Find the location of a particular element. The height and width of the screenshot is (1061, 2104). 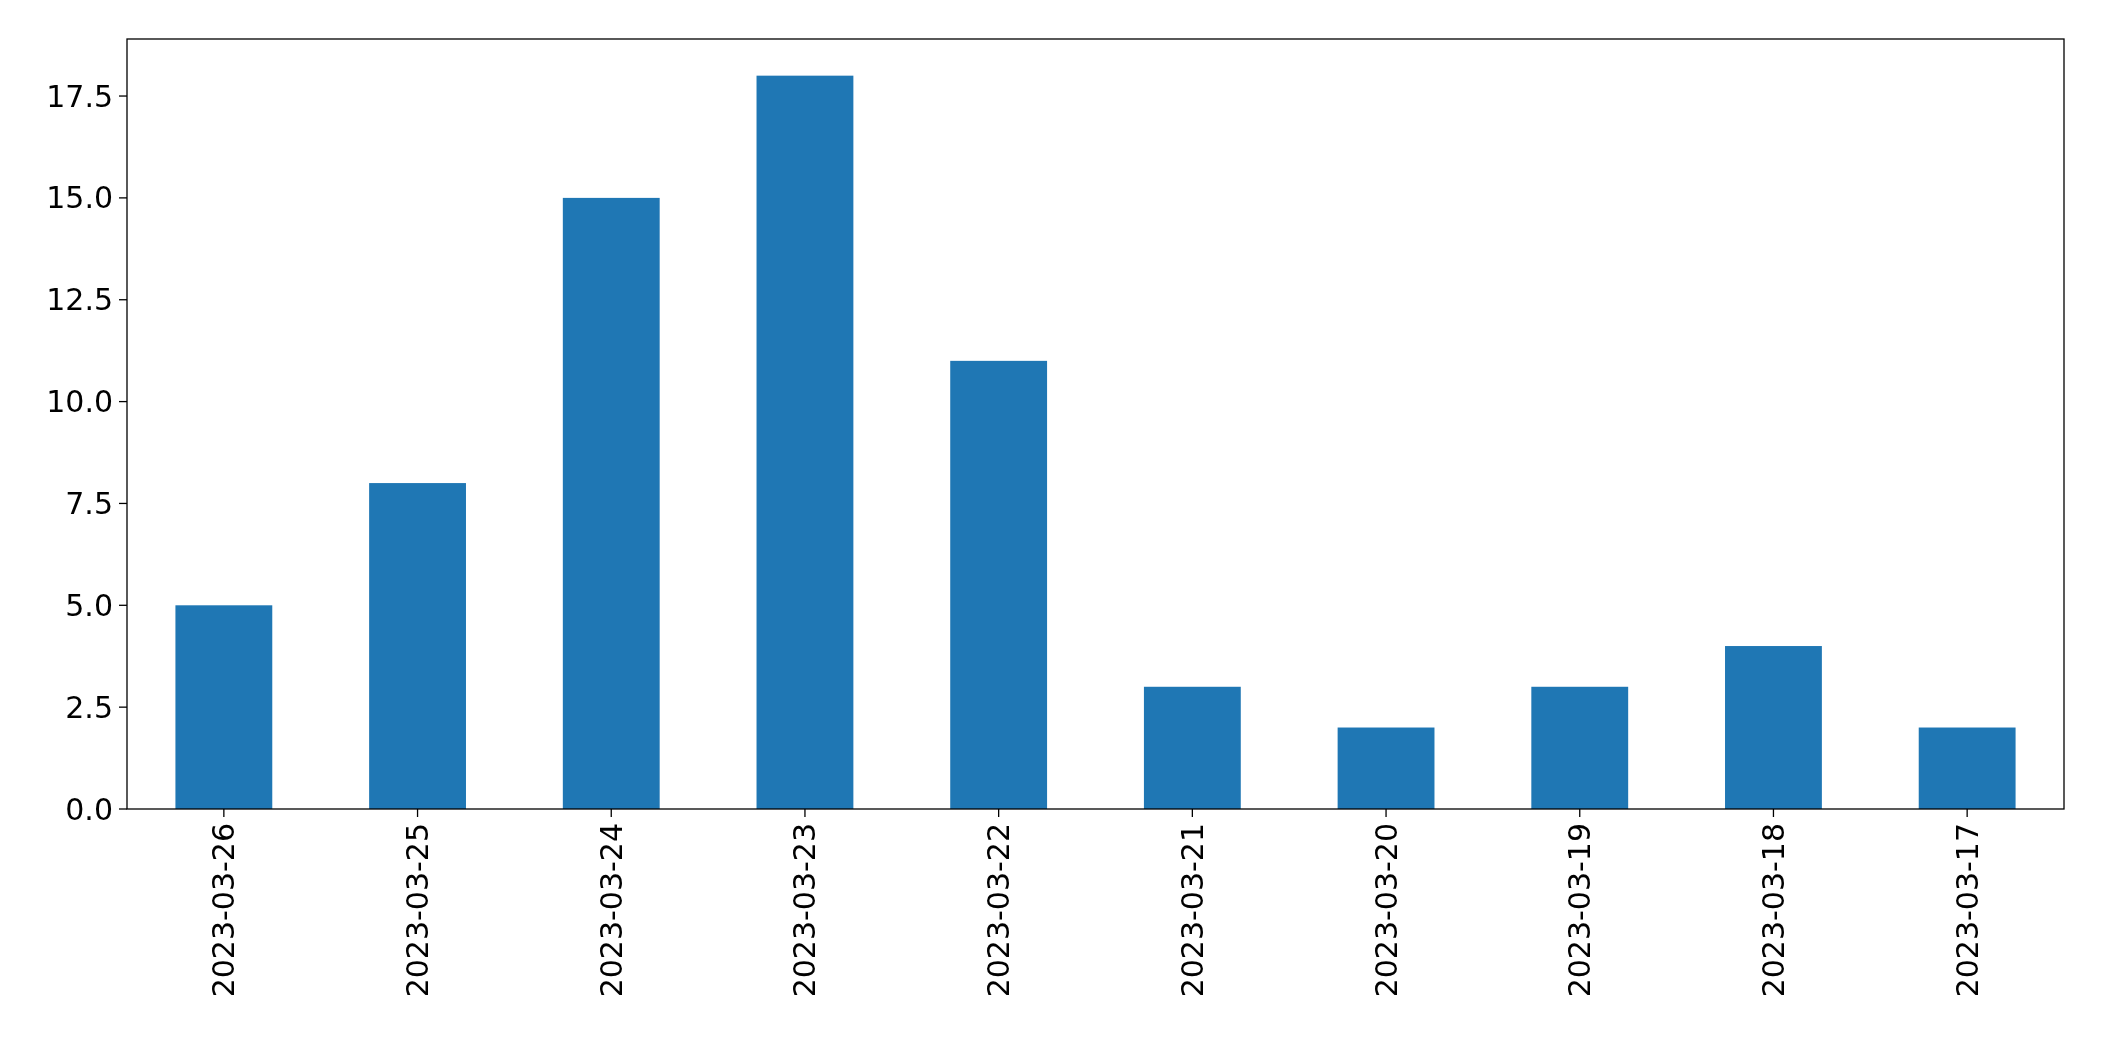

y-tick-label: 7.5 is located at coordinates (89, 503).